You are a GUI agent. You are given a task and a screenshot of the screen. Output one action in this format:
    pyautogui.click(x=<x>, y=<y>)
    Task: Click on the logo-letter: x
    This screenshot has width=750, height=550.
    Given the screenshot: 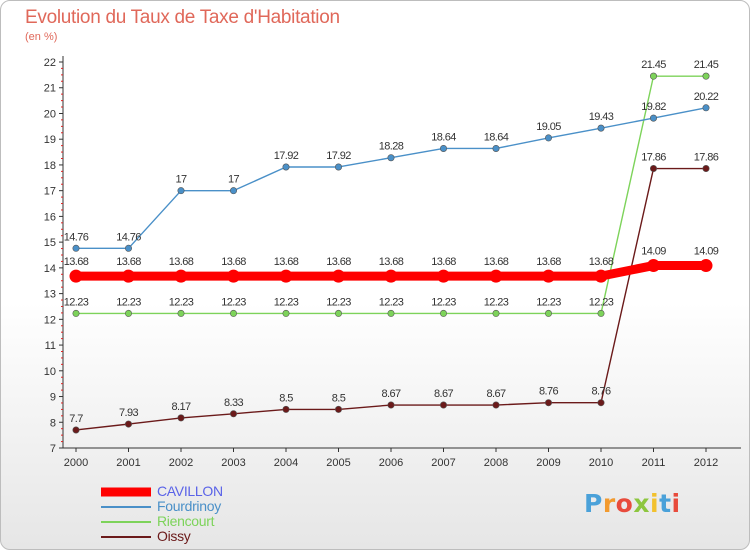 What is the action you would take?
    pyautogui.click(x=641, y=503)
    